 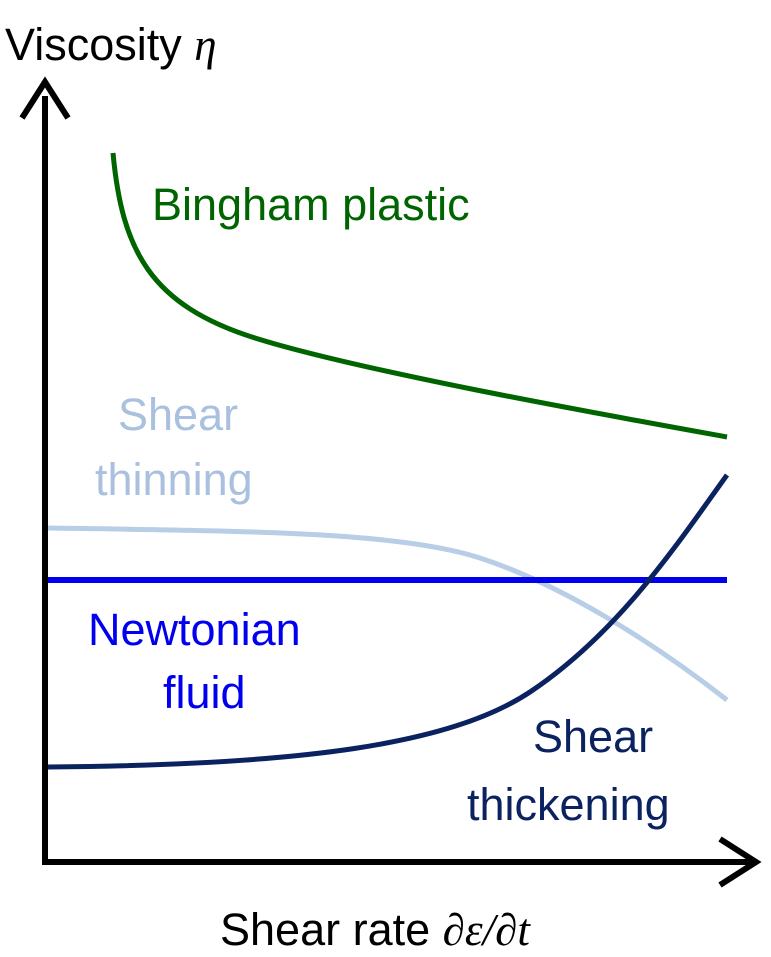 What do you see at coordinates (325, 929) in the screenshot?
I see `x-axis-text: Shear rate` at bounding box center [325, 929].